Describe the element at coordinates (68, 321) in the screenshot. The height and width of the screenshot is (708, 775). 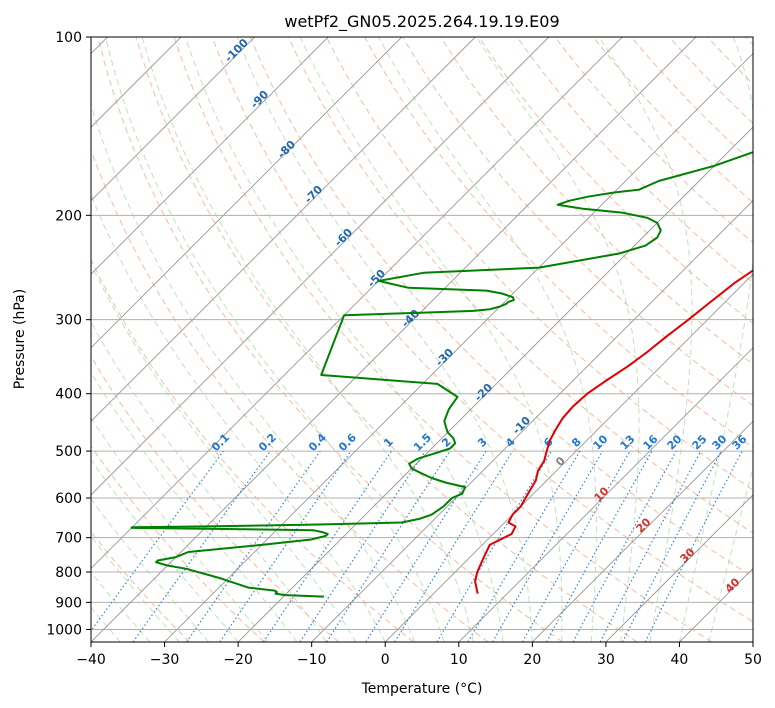
I see `y-tick-label: 300` at that location.